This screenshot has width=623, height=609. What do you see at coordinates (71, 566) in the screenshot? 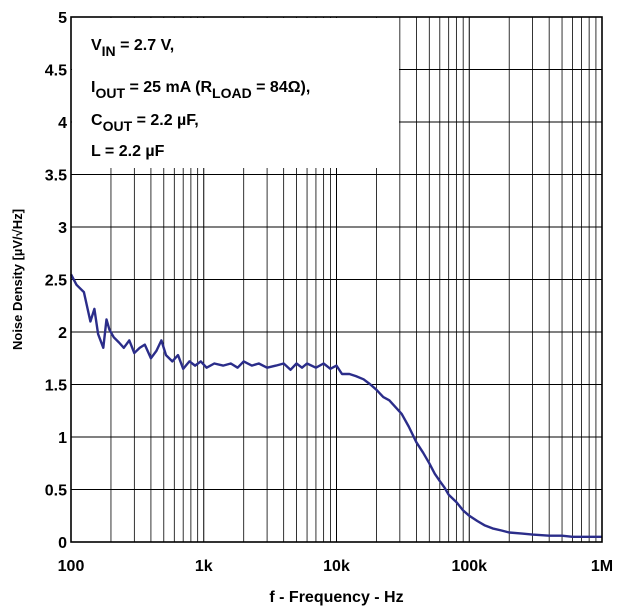
I see `x-tick-label: 100` at bounding box center [71, 566].